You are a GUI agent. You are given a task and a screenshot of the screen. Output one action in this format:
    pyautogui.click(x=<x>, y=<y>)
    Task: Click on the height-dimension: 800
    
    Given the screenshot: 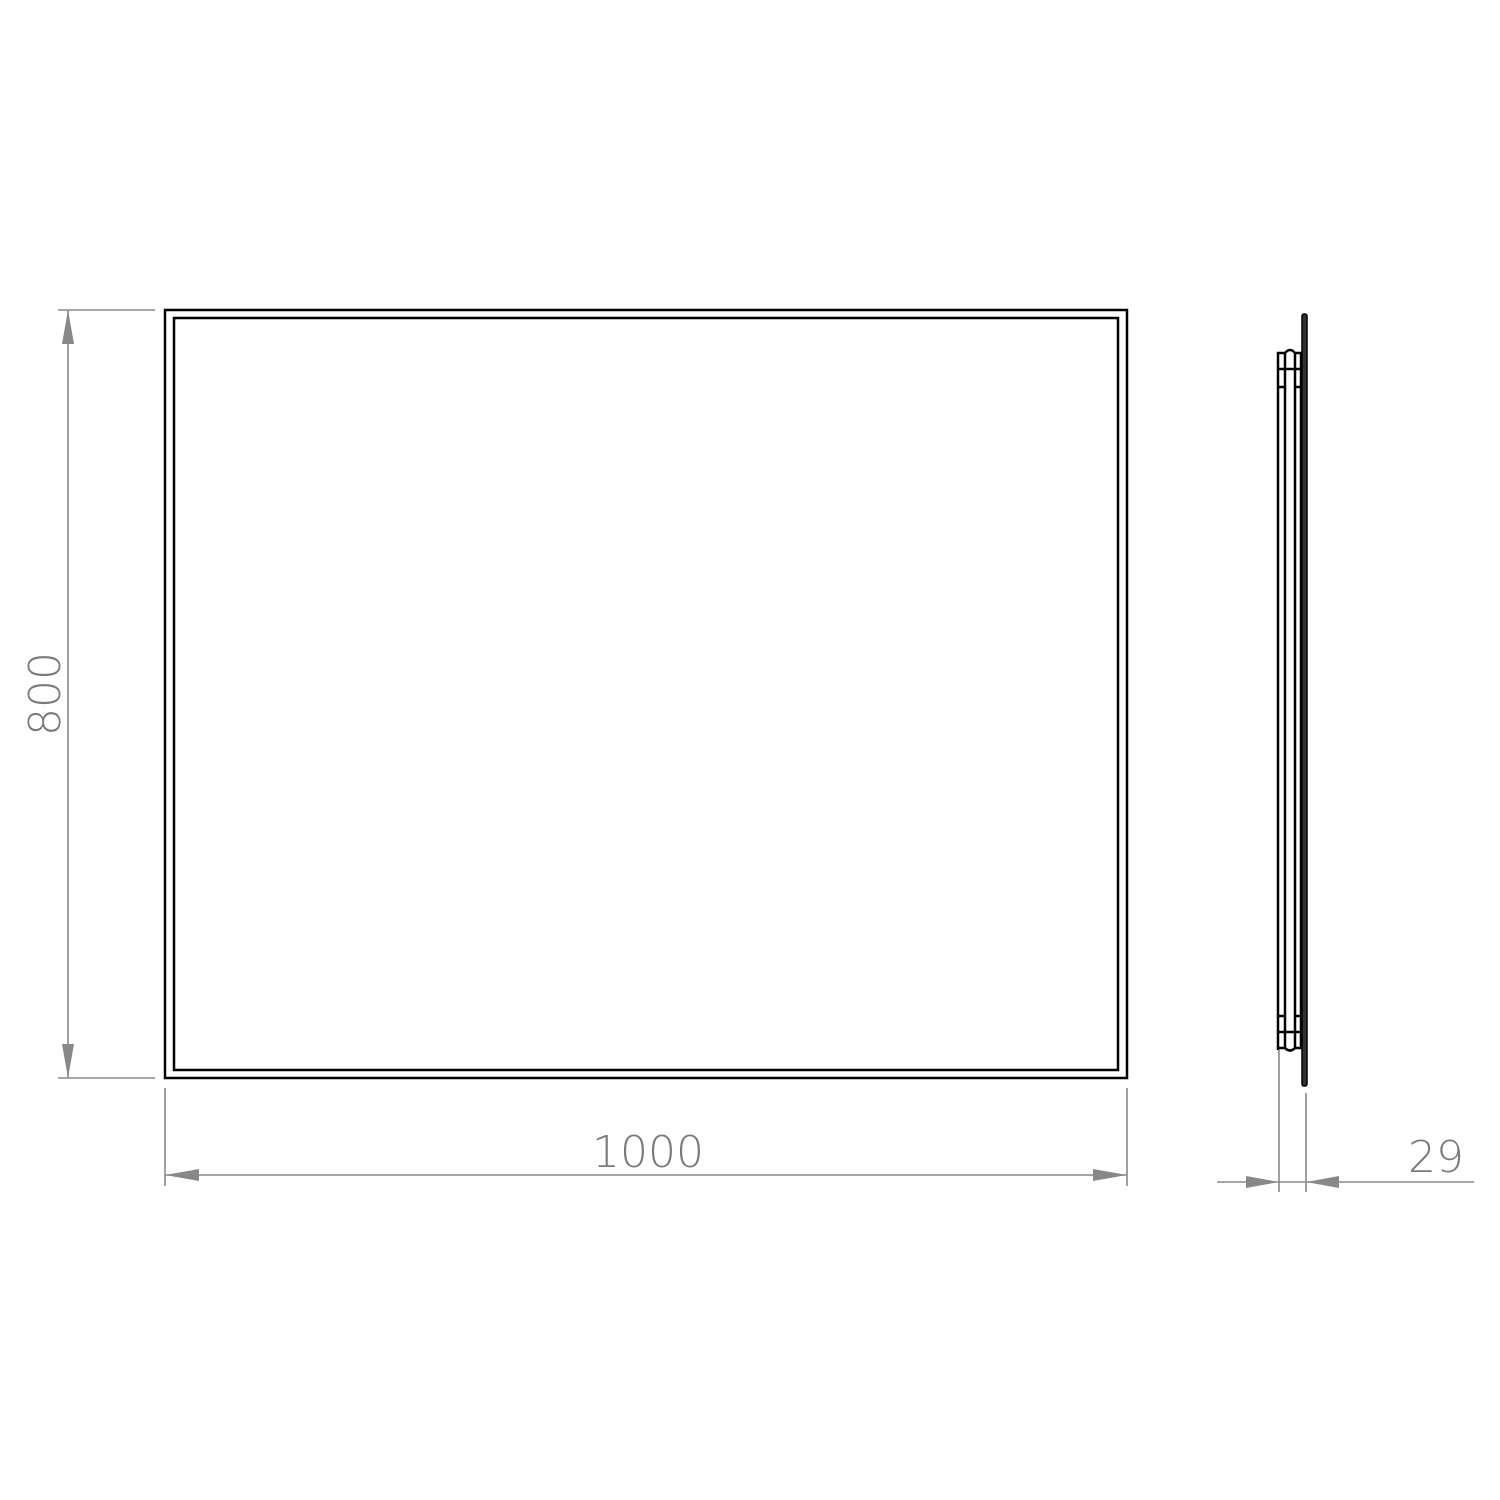 What is the action you would take?
    pyautogui.click(x=87, y=694)
    